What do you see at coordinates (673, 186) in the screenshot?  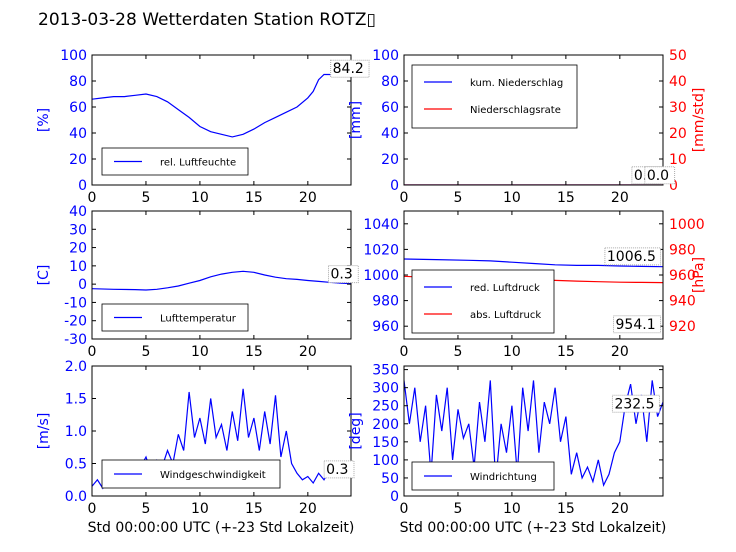 I see `y2-tick-label: 0` at bounding box center [673, 186].